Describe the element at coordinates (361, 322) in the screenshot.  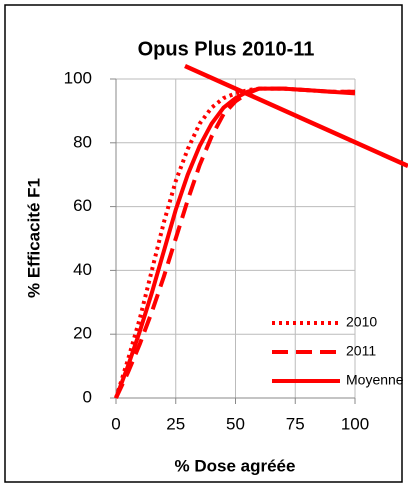
I see `legend-label: 2010` at that location.